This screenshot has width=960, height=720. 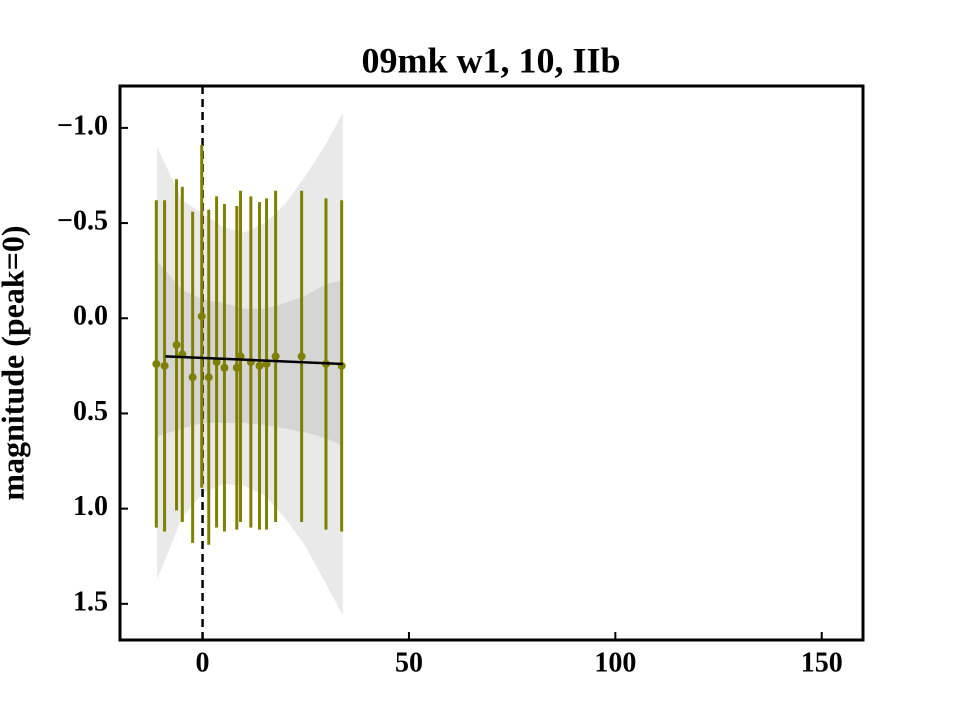 I want to click on y-tick-label: 0.5, so click(x=90, y=411).